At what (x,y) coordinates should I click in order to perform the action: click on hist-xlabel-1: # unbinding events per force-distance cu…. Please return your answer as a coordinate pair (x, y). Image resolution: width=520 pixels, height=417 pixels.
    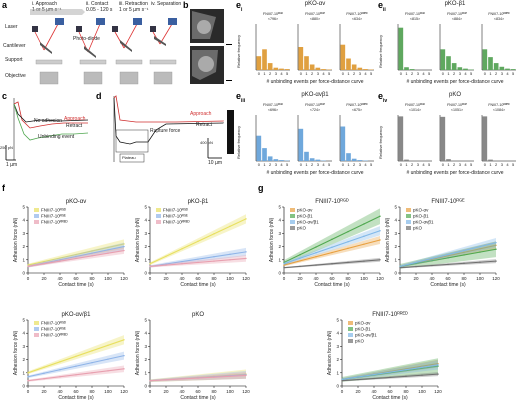
    Looking at the image, I should click on (455, 82).